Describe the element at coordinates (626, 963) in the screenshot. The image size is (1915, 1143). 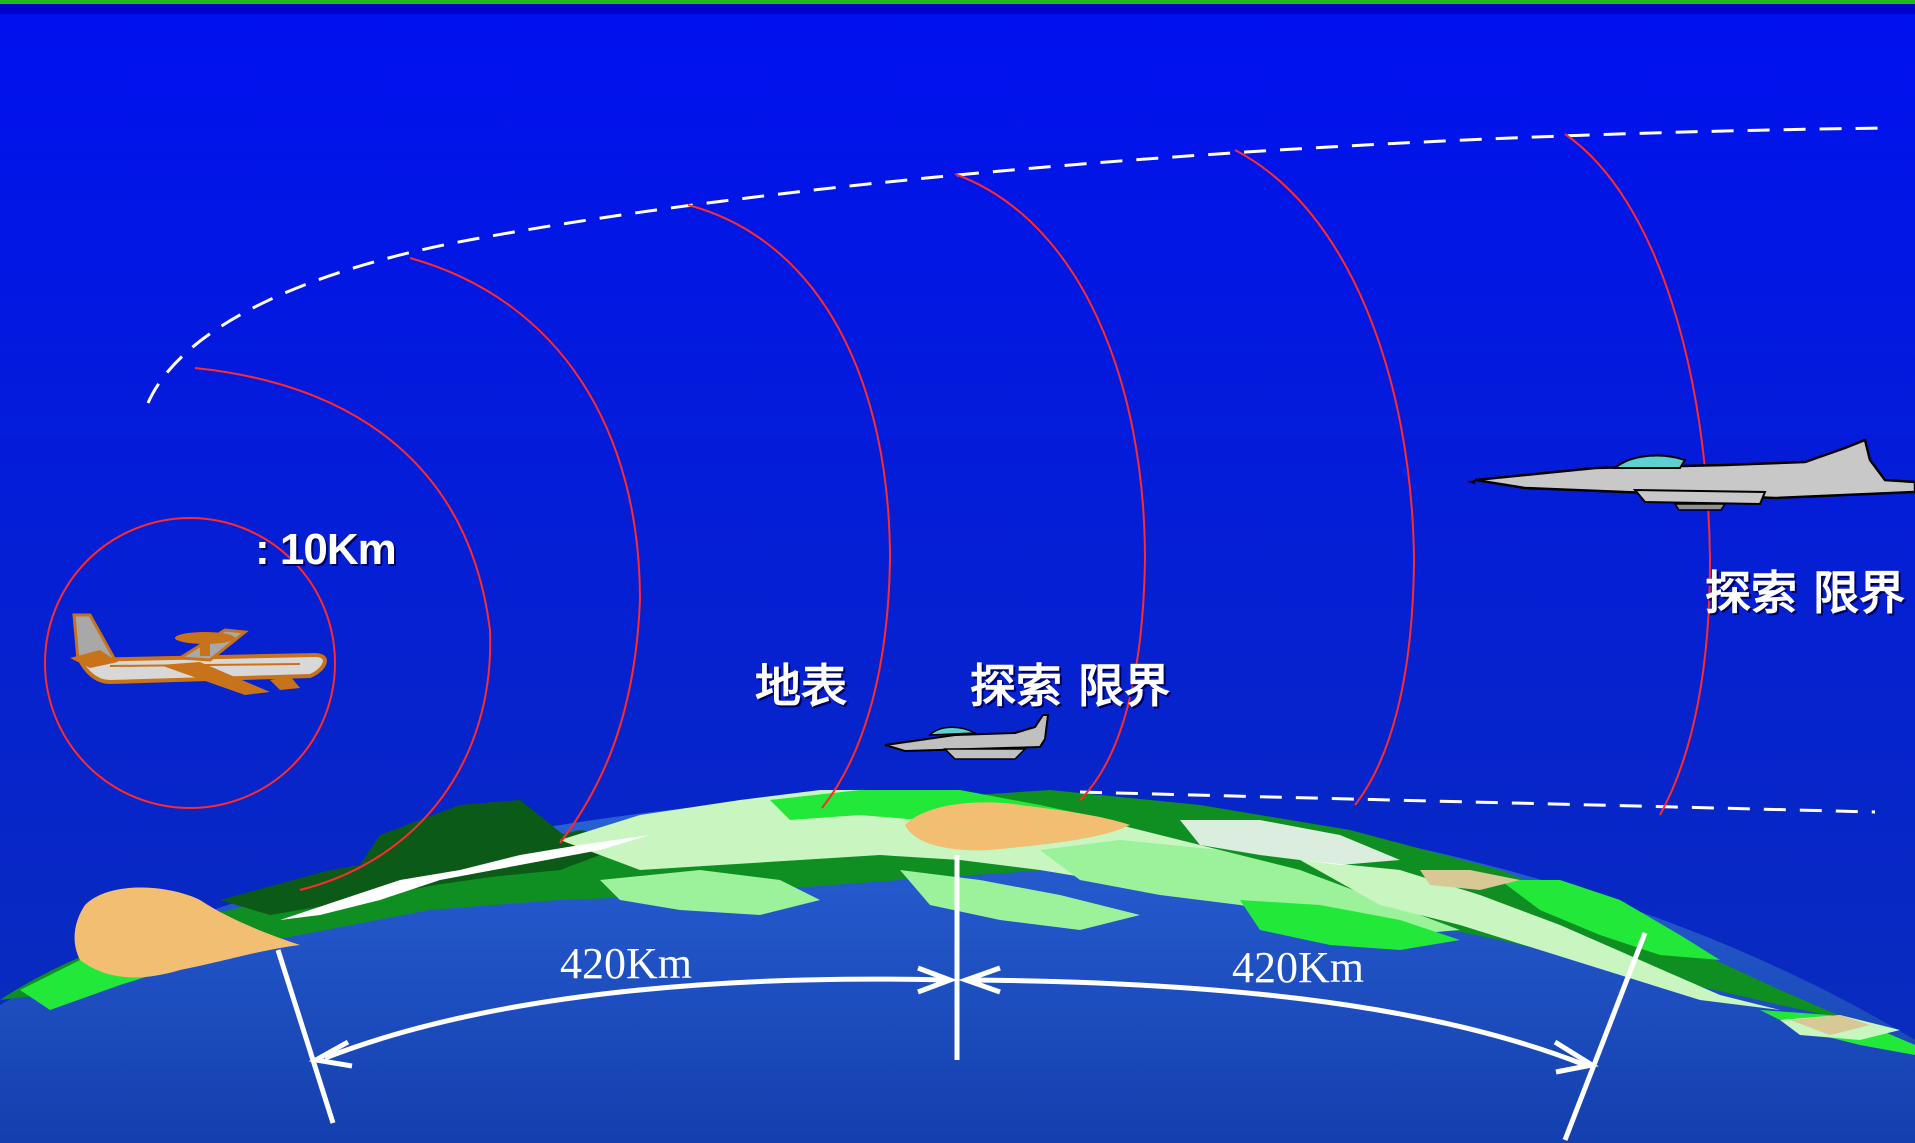
I see `distance-label-left: 420Km` at that location.